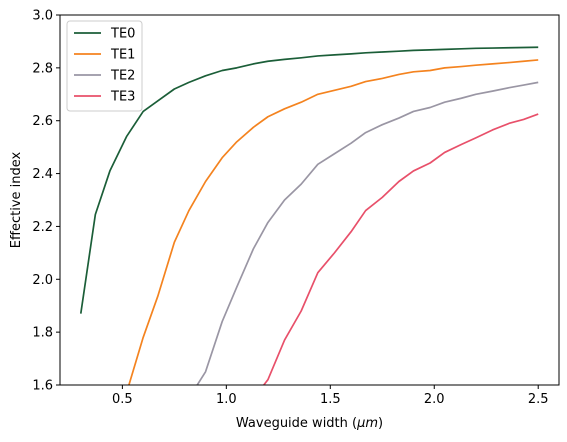 This screenshot has height=442, width=567. Describe the element at coordinates (380, 423) in the screenshot. I see `x-axis-label-suffix: )` at that location.